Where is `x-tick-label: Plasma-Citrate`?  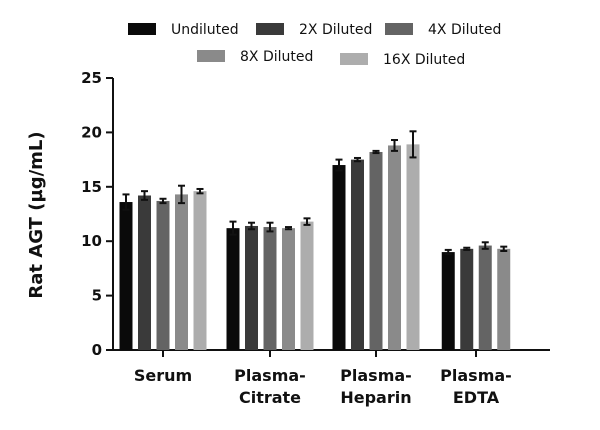 x-tick-label: Plasma-Citrate is located at coordinates (270, 386).